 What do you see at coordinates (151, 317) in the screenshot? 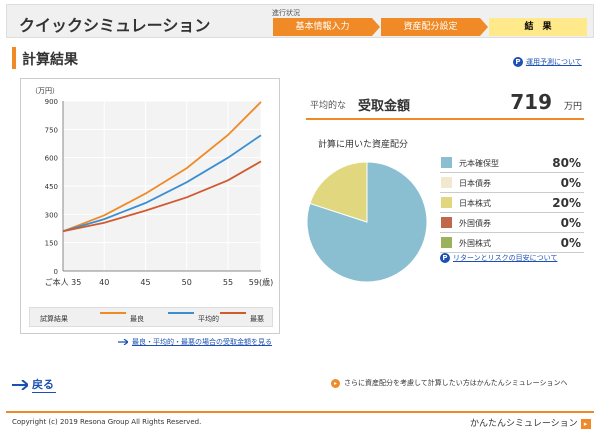
I see `chart-legend: 試算結果 最良 平均的 最悪` at bounding box center [151, 317].